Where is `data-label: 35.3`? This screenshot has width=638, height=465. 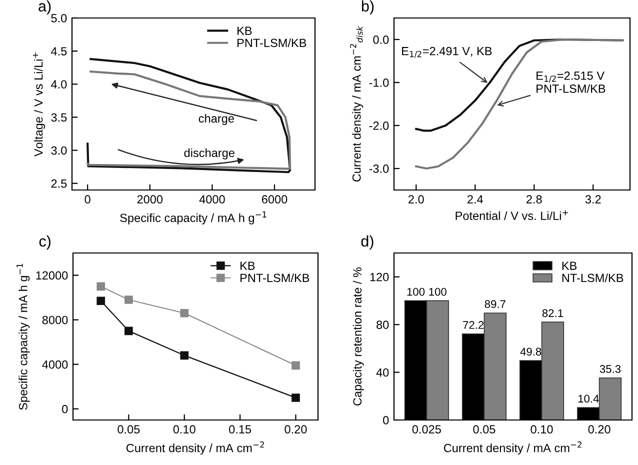
data-label: 35.3 is located at coordinates (610, 369).